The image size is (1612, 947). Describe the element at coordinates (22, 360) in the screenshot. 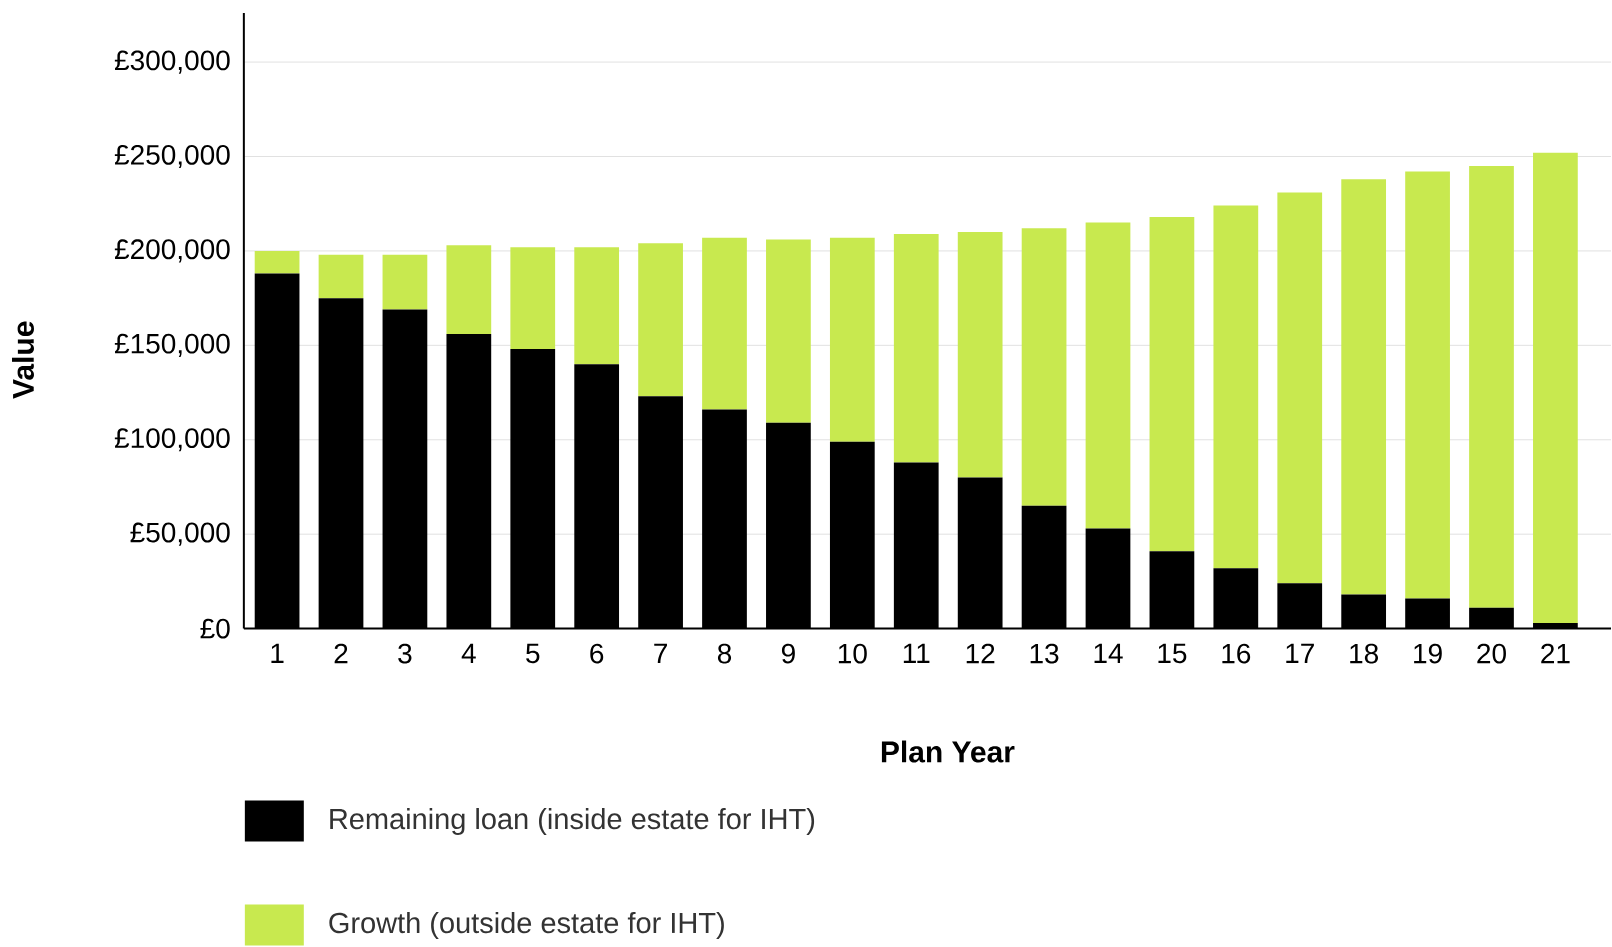

I see `y-axis-title: Value` at that location.